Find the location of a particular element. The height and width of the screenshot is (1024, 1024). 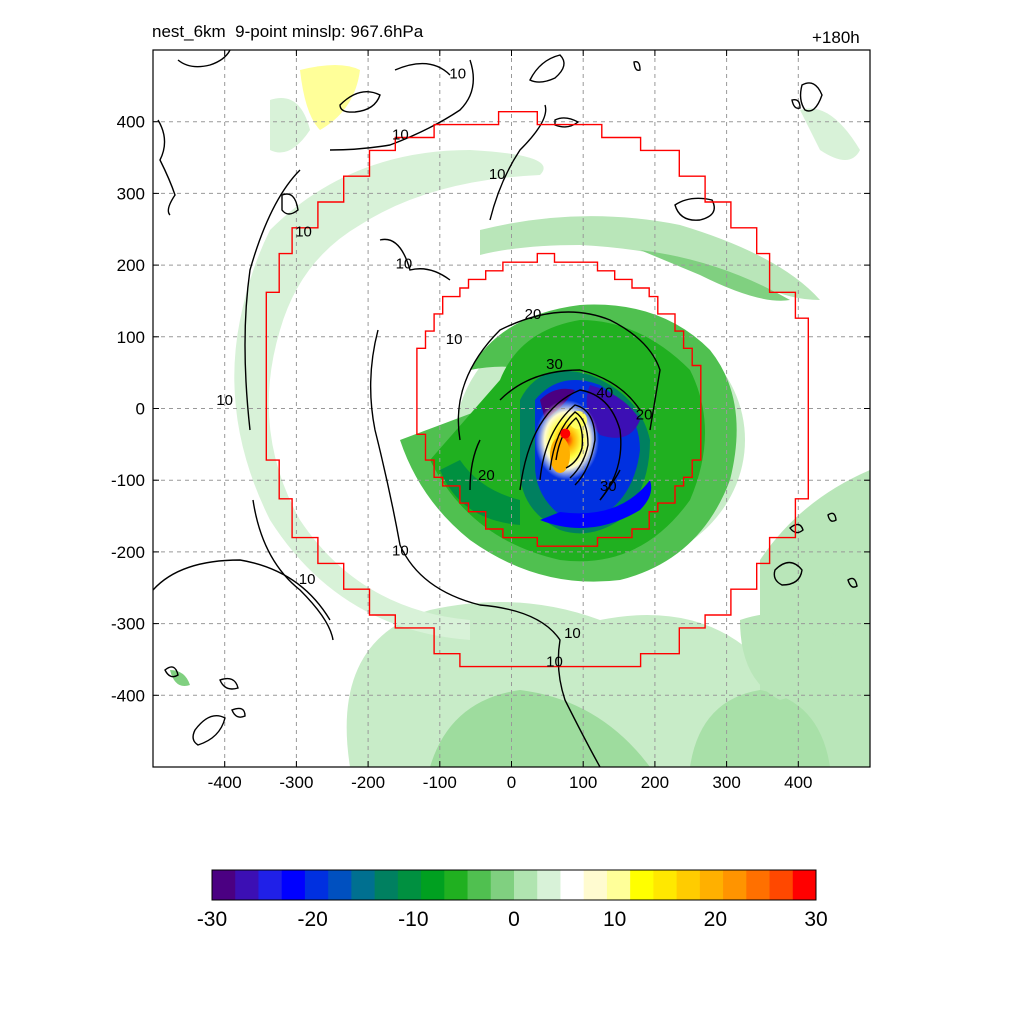

x-tick-label-4: 0 is located at coordinates (511, 782).